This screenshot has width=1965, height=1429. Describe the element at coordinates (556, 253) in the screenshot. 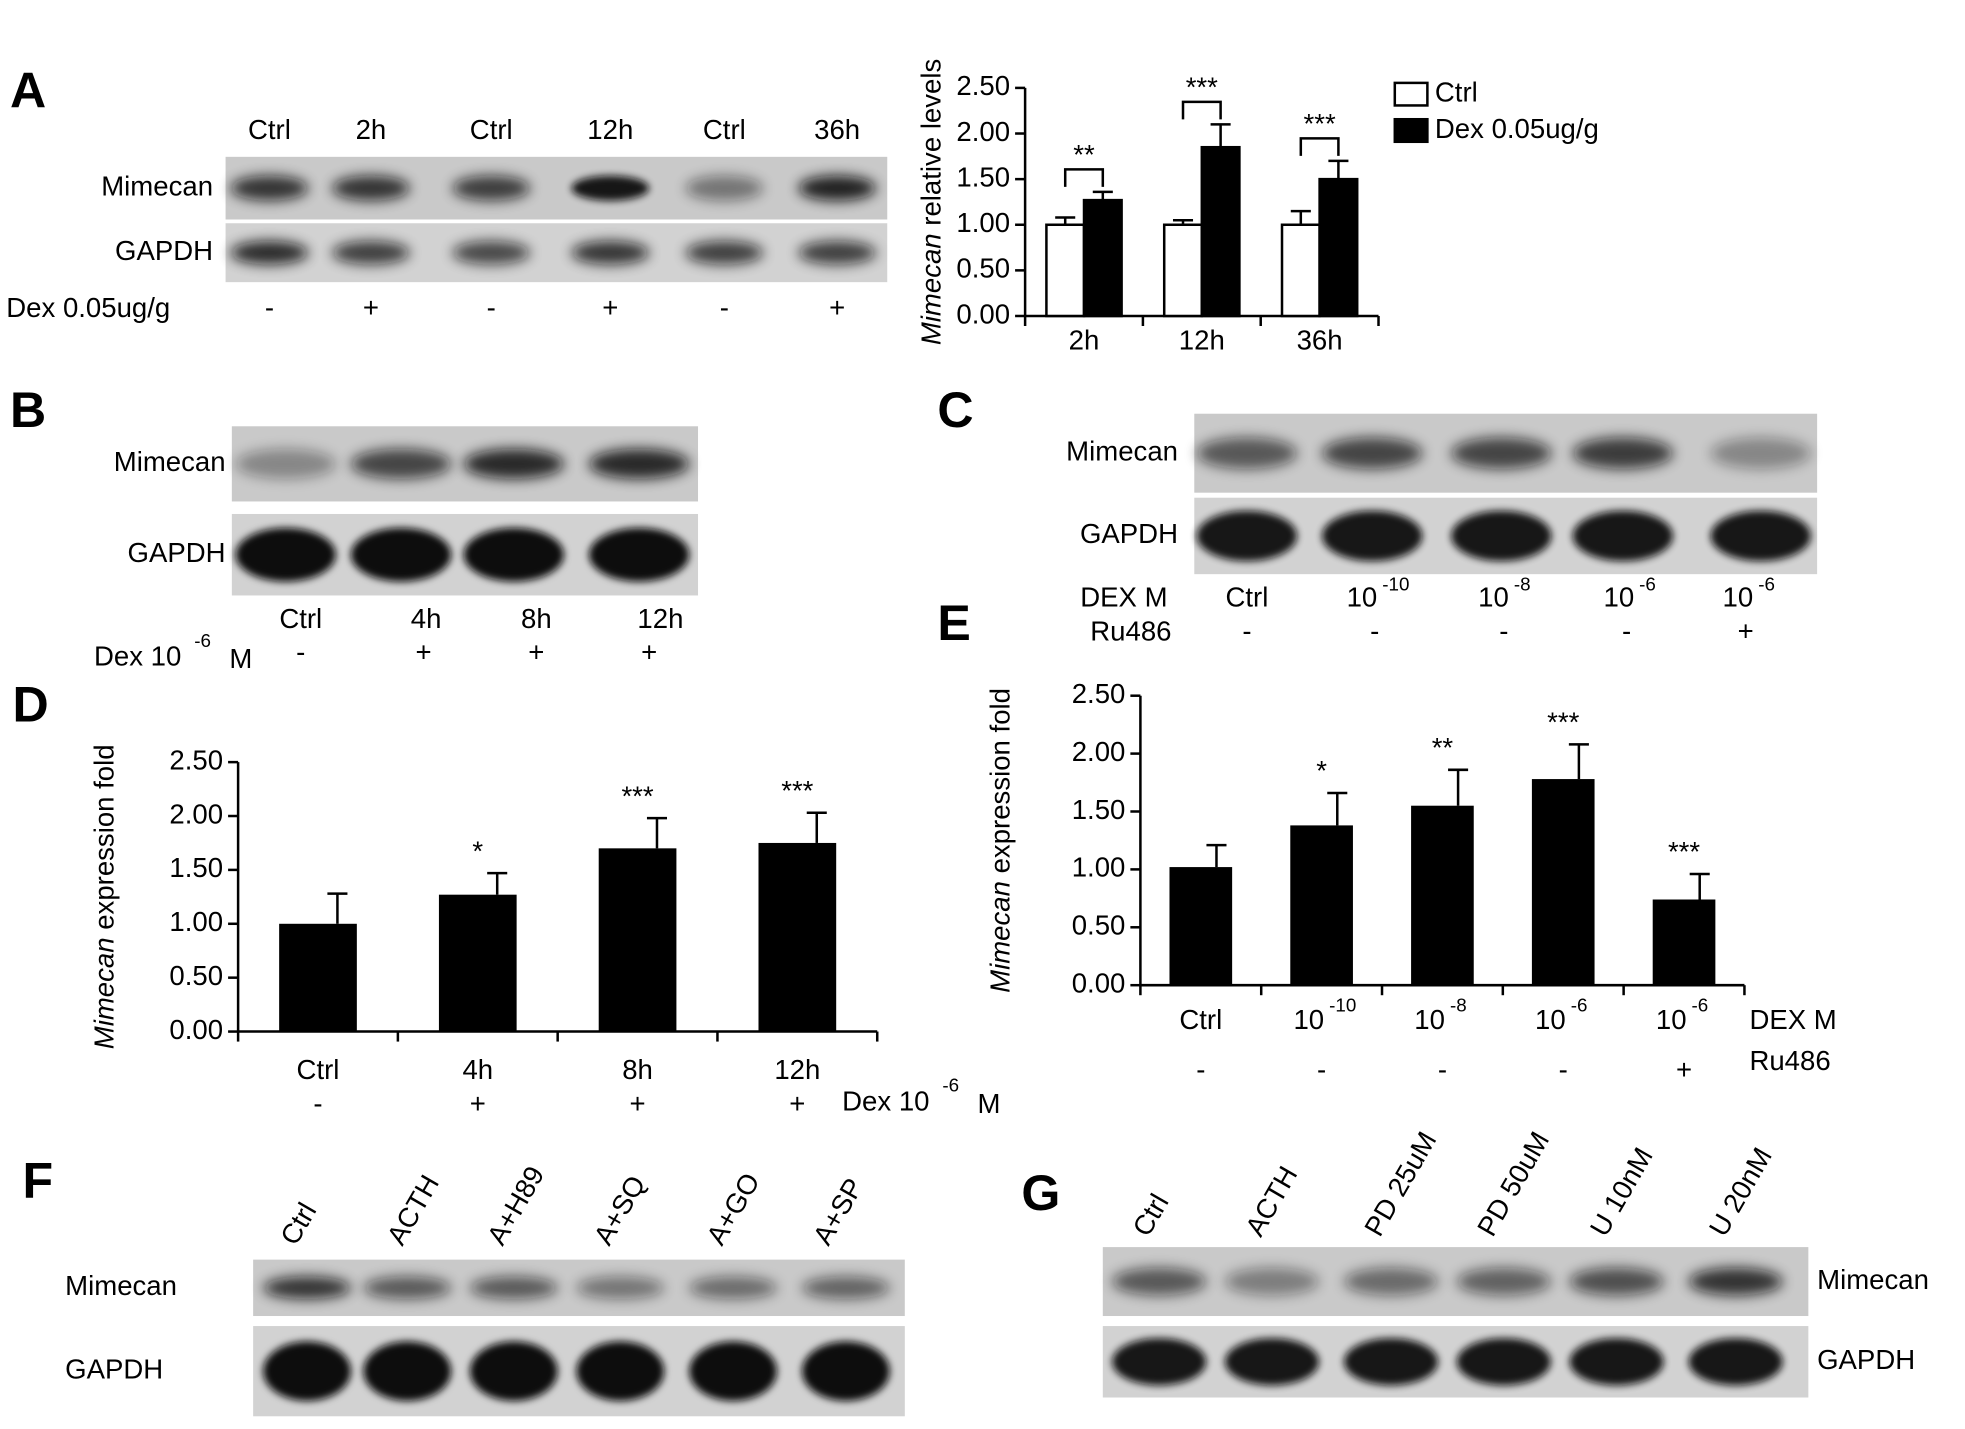

I see `blot-strip` at that location.